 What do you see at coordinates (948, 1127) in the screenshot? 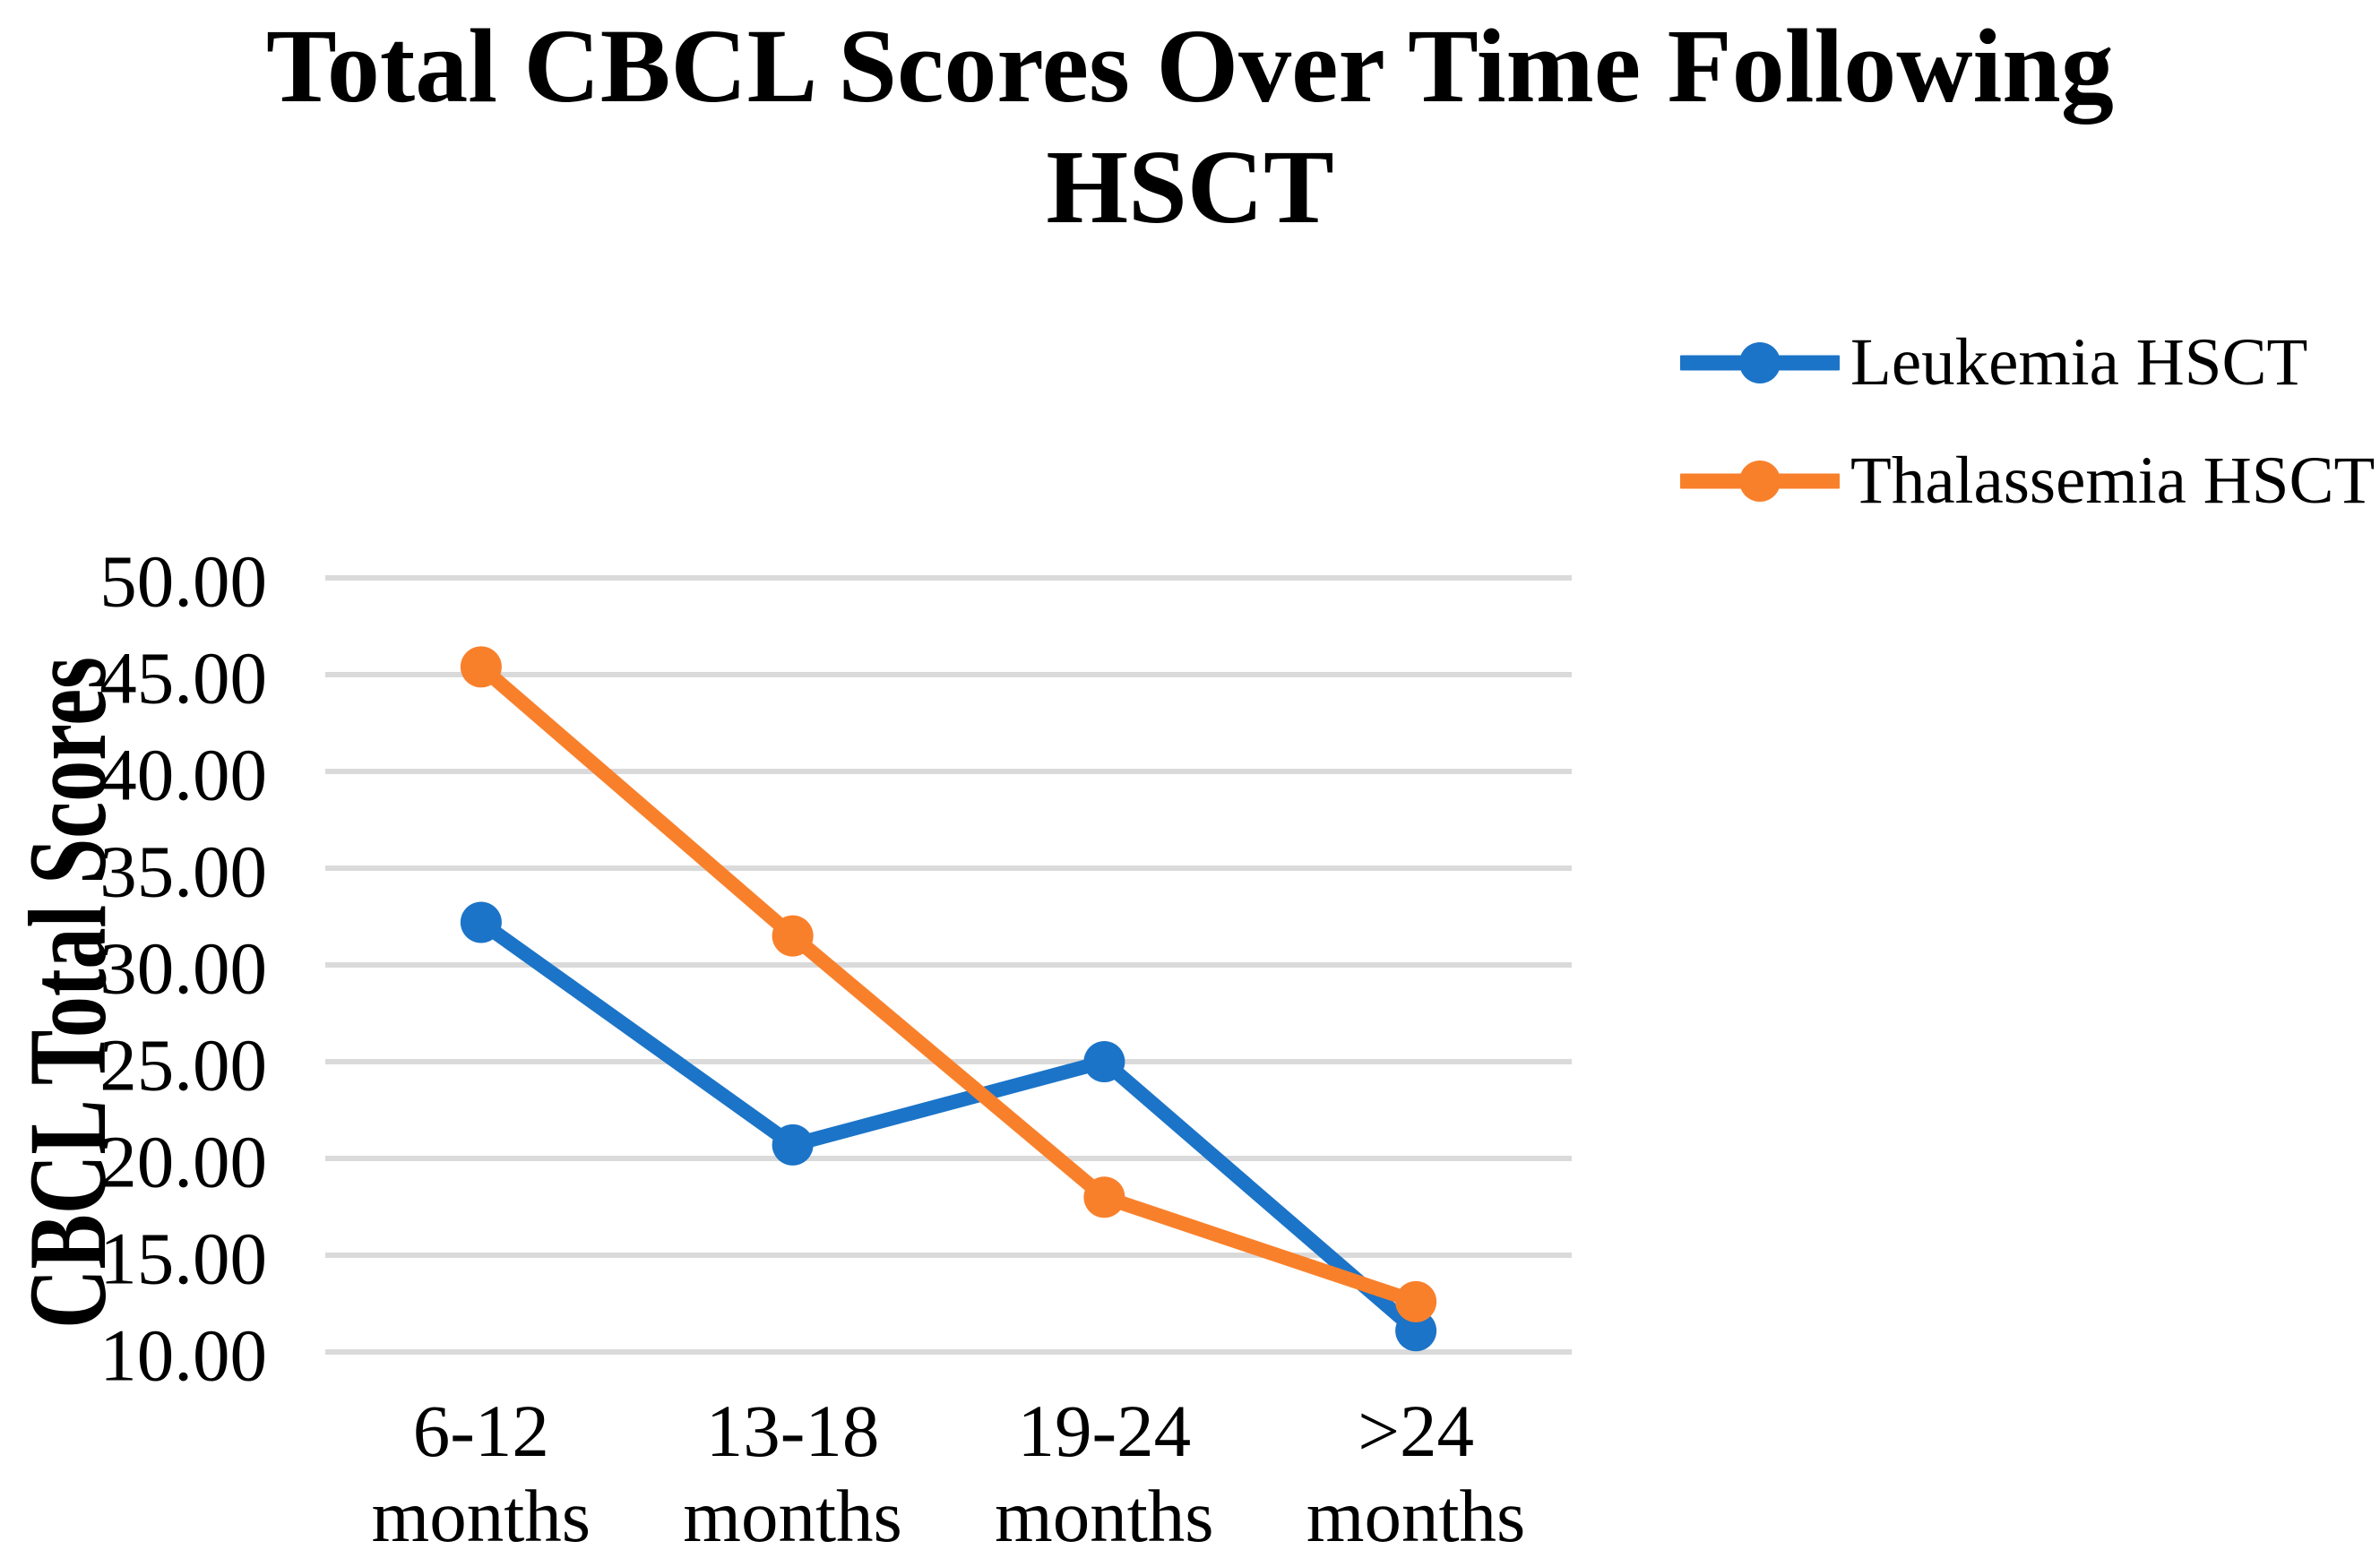
I see `series-line-leukemia-hsct` at bounding box center [948, 1127].